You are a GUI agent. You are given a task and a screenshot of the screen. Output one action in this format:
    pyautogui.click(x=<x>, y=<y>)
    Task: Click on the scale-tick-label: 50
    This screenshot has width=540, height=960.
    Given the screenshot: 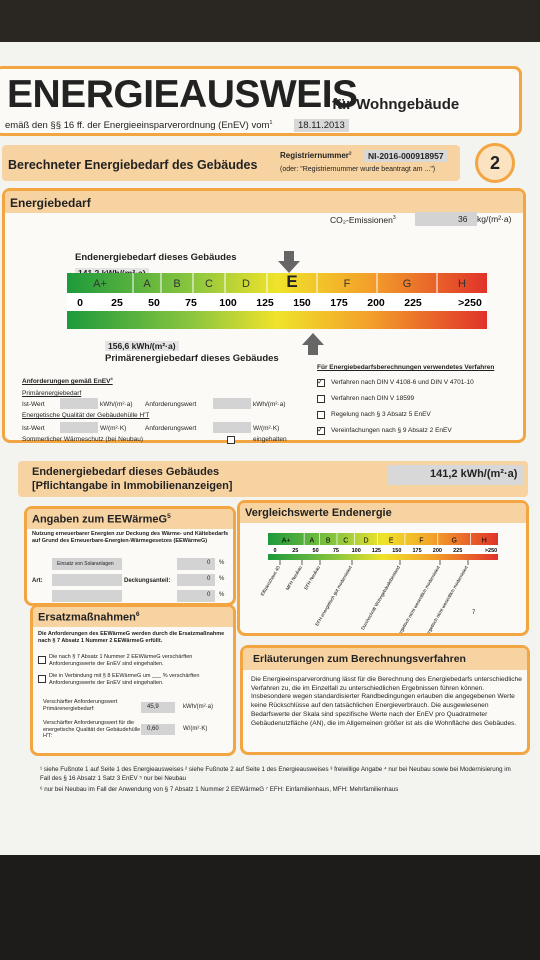 What is the action you would take?
    pyautogui.click(x=316, y=551)
    